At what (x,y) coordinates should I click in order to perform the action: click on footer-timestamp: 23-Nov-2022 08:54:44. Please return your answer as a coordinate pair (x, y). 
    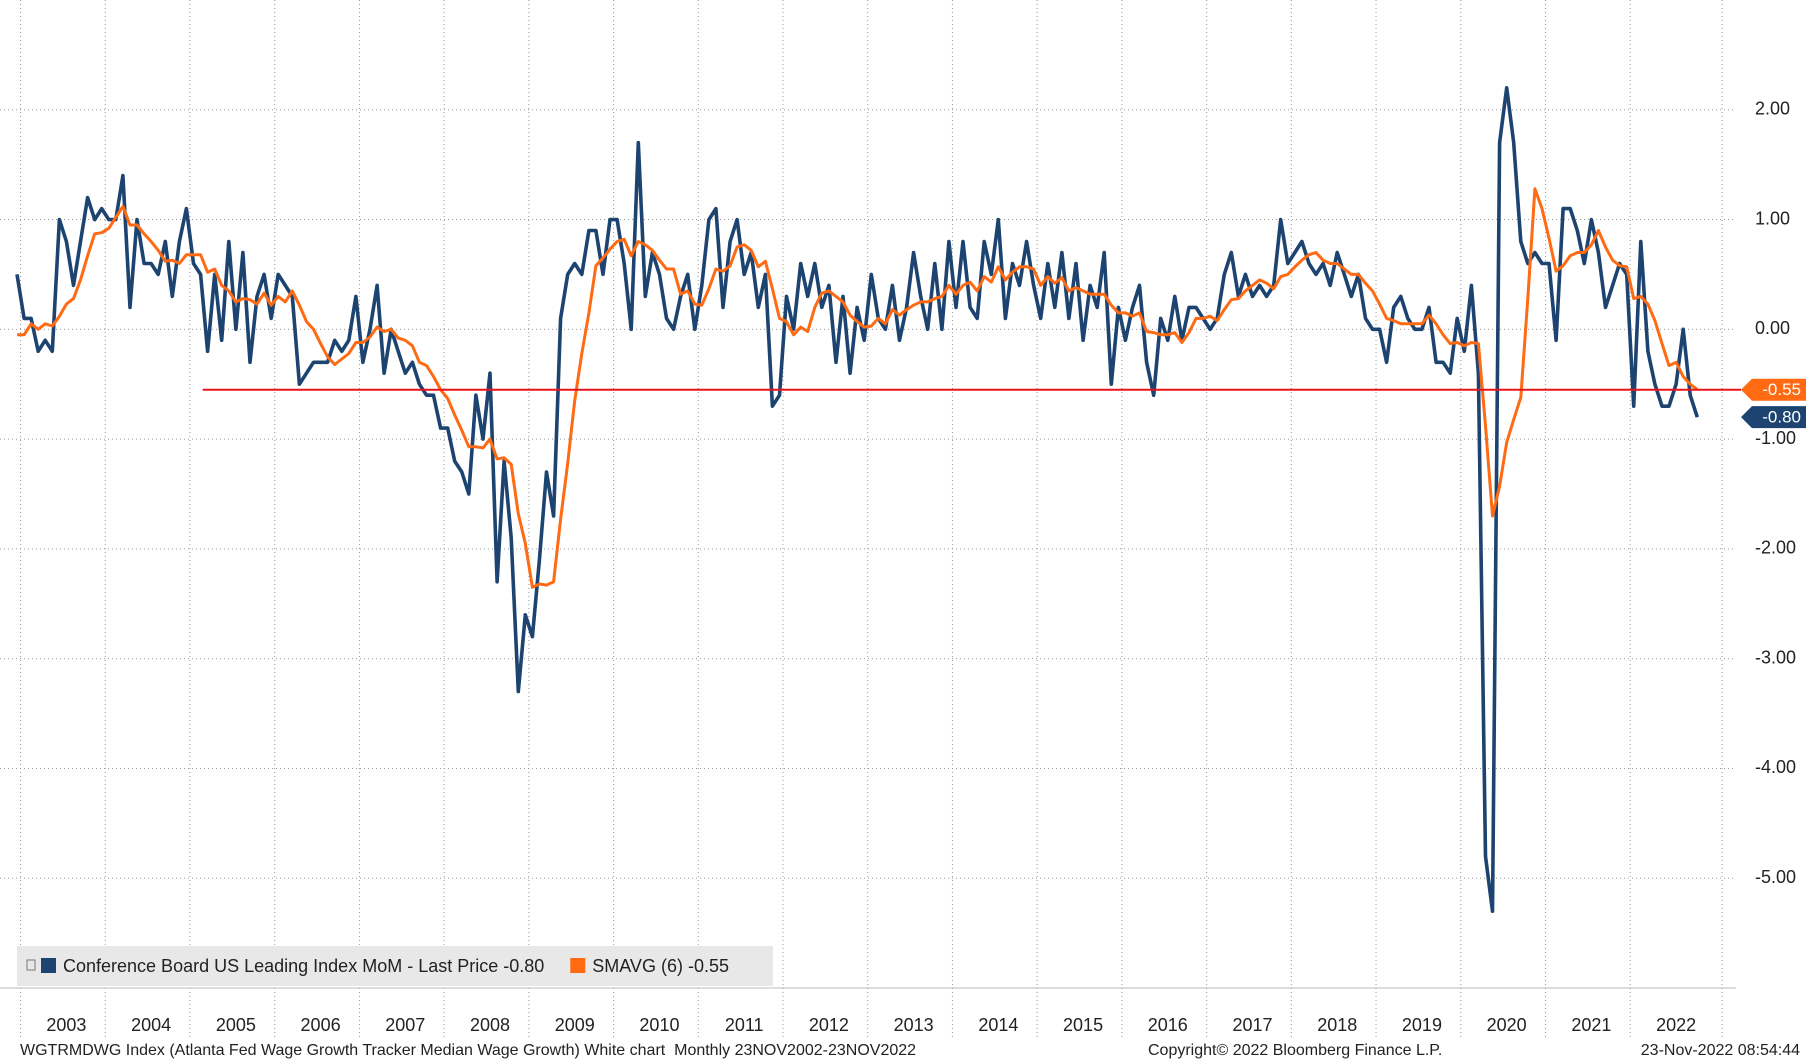
    Looking at the image, I should click on (1720, 1050).